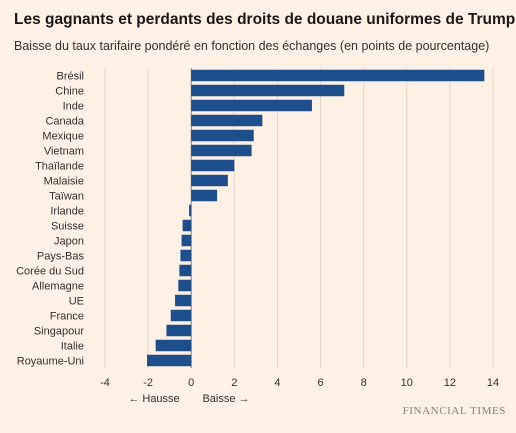 This screenshot has width=516, height=433. Describe the element at coordinates (67, 212) in the screenshot. I see `y-category-label: Irlande` at that location.